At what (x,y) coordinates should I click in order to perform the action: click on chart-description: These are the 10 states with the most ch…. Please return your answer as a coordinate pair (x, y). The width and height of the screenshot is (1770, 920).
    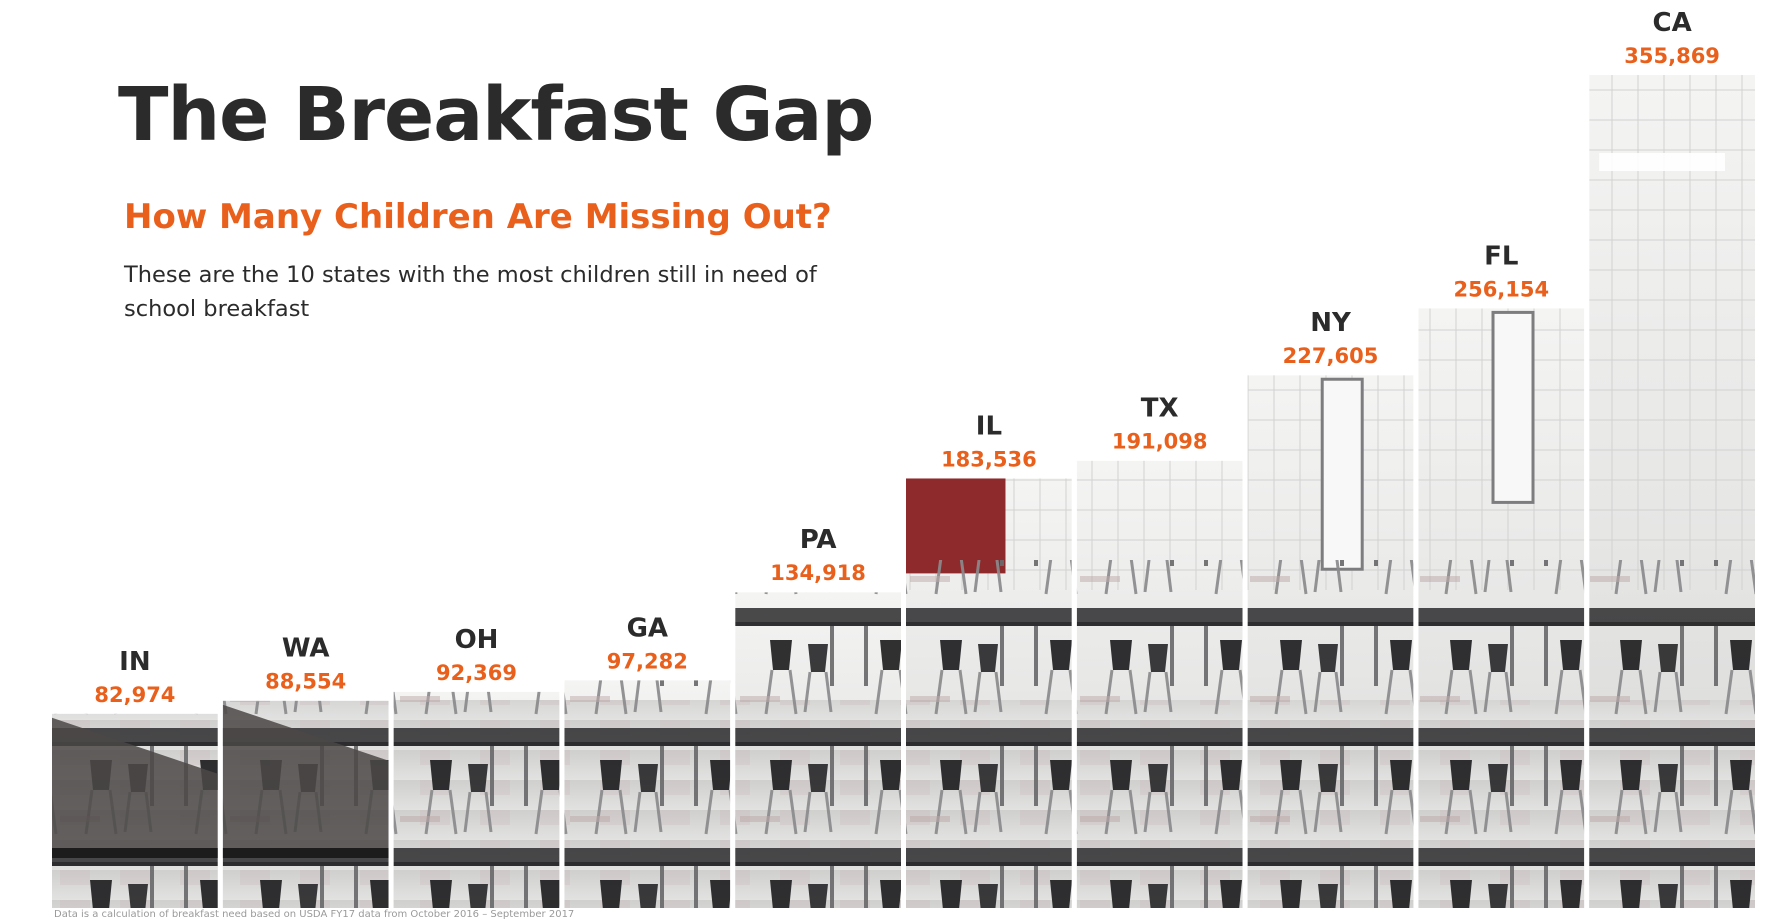
    Looking at the image, I should click on (470, 292).